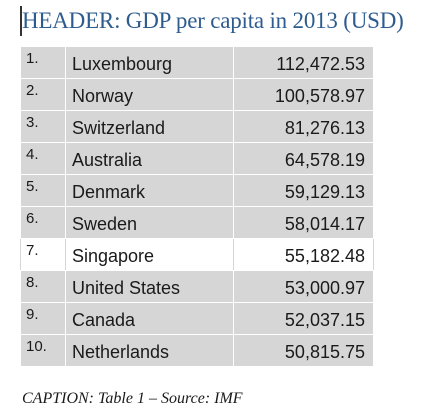  What do you see at coordinates (43, 62) in the screenshot?
I see `rank-cell: 1.` at bounding box center [43, 62].